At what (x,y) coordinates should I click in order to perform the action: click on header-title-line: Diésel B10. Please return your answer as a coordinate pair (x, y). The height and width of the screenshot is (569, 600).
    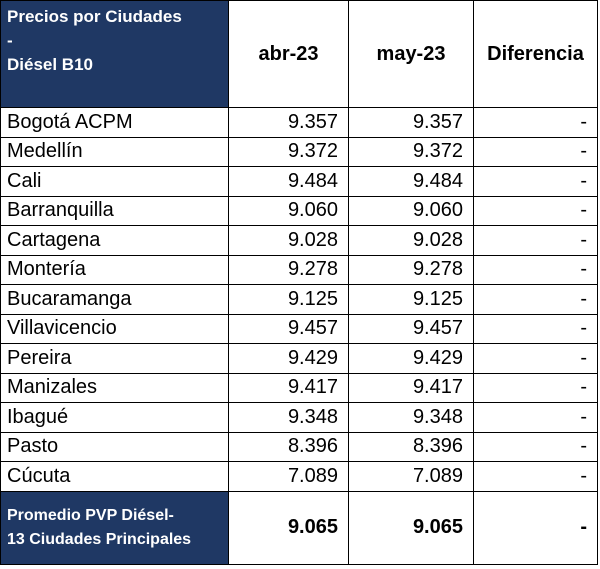
    Looking at the image, I should click on (50, 64).